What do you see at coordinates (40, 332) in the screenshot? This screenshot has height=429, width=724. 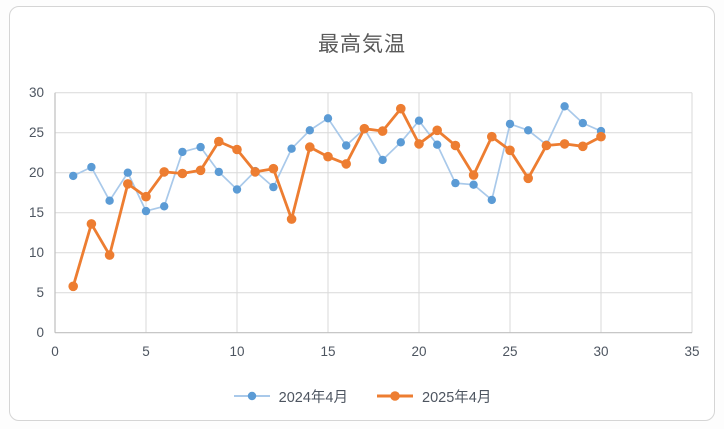 I see `y-axis-tick-label: 0` at bounding box center [40, 332].